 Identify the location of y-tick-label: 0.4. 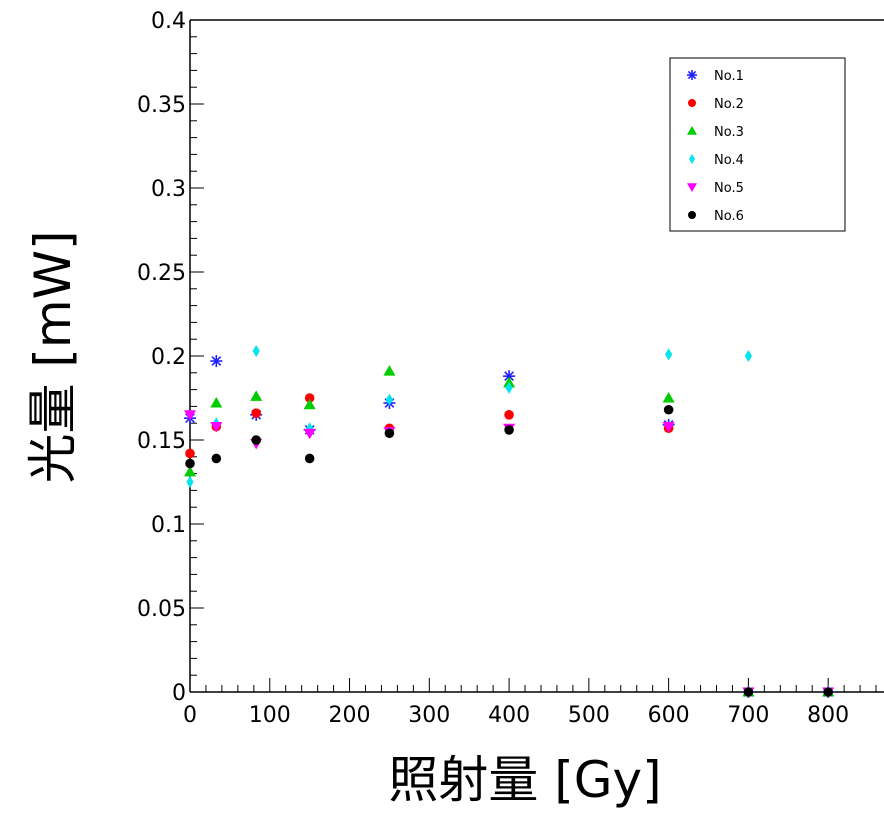
(168, 21).